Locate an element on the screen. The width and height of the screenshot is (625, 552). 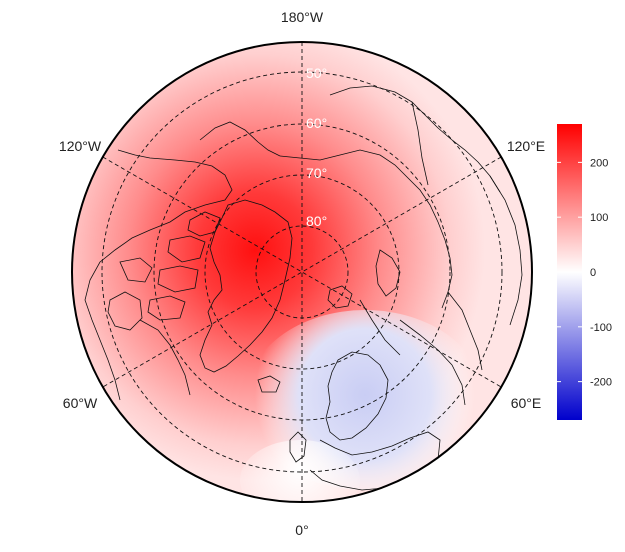
legend-tick-label: 100 is located at coordinates (599, 218).